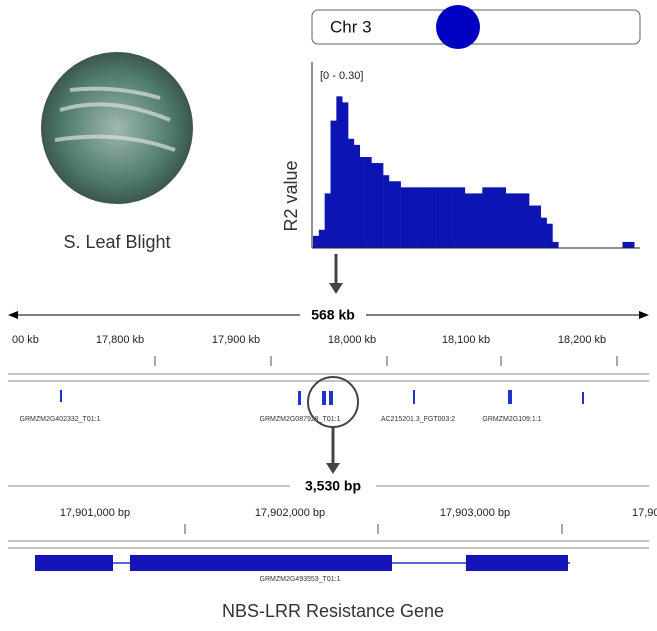 This screenshot has height=631, width=657. What do you see at coordinates (475, 513) in the screenshot?
I see `tick-label: 17,903,000 bp` at bounding box center [475, 513].